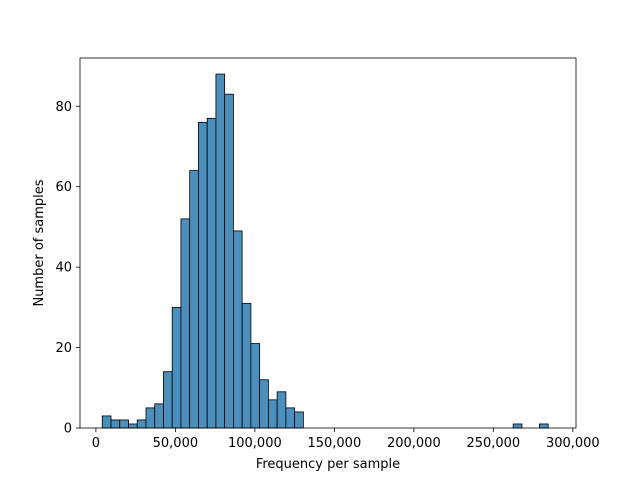 This screenshot has height=480, width=640. What do you see at coordinates (573, 443) in the screenshot?
I see `x-tick-label: 300,000` at bounding box center [573, 443].